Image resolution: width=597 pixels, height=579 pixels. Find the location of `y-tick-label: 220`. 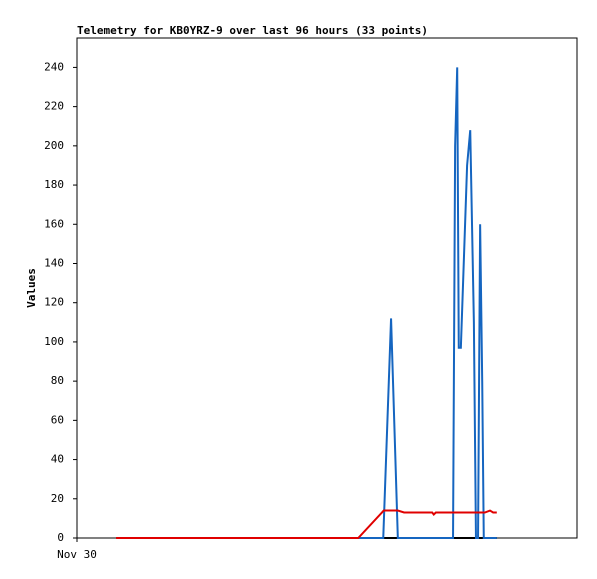

y-tick-label: 220 is located at coordinates (54, 106).